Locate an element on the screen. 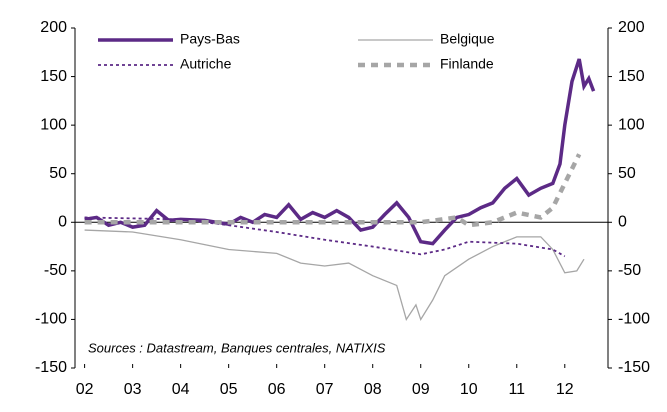 Image resolution: width=667 pixels, height=412 pixels. y-tick-label: -100 is located at coordinates (51, 319).